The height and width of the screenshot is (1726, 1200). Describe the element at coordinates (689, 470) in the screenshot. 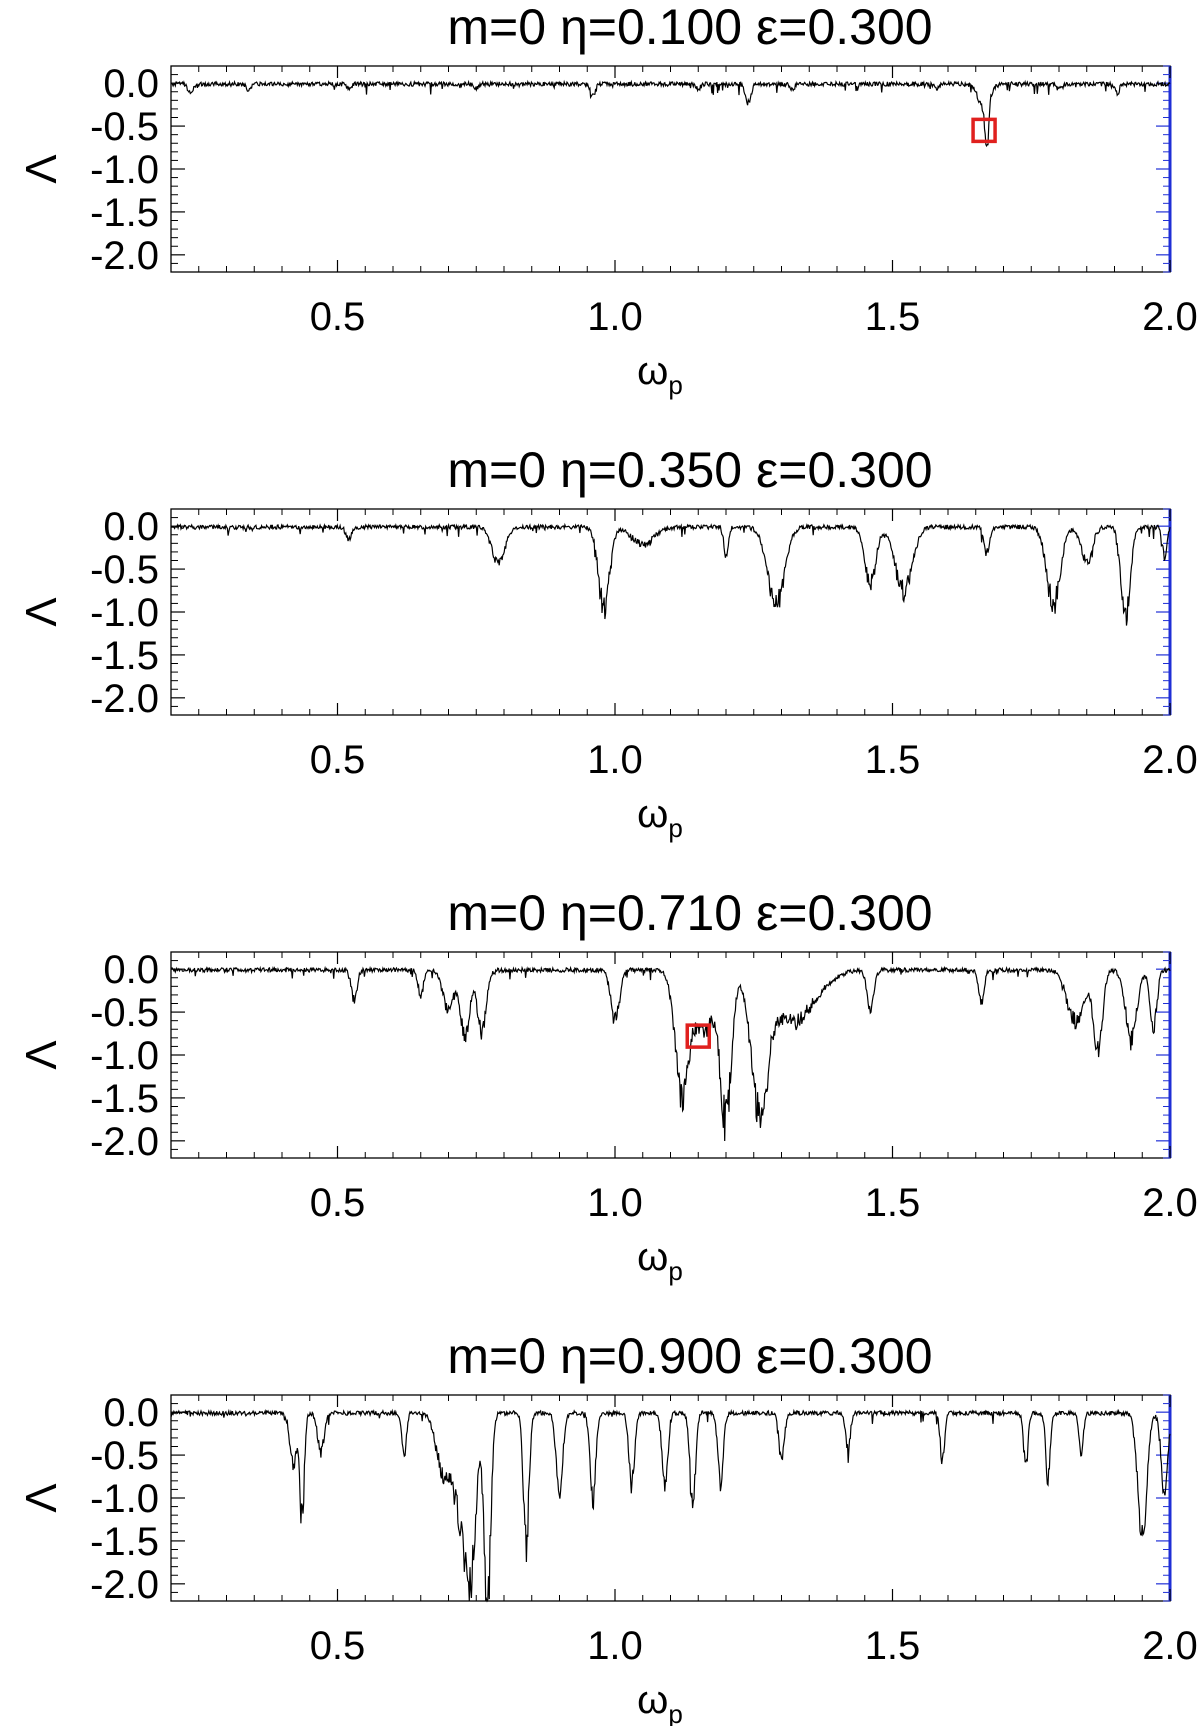

I see `panel-title: m=0 η=0.350 ε=0.300` at that location.